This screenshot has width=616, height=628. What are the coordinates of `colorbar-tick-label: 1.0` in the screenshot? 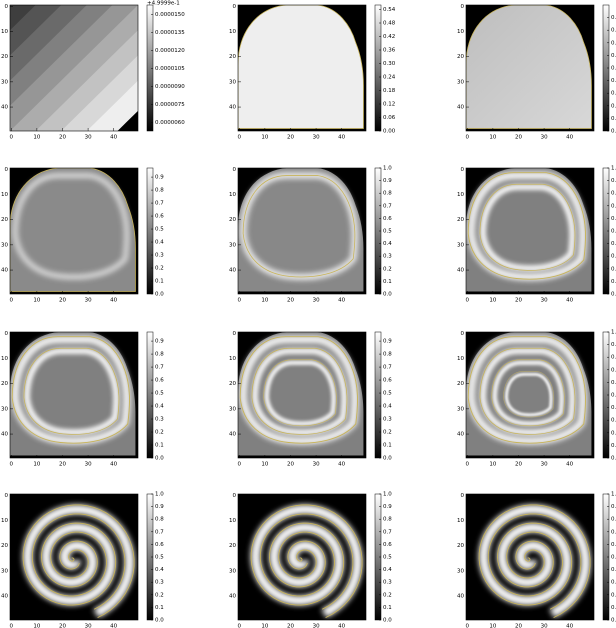 It's located at (159, 495).